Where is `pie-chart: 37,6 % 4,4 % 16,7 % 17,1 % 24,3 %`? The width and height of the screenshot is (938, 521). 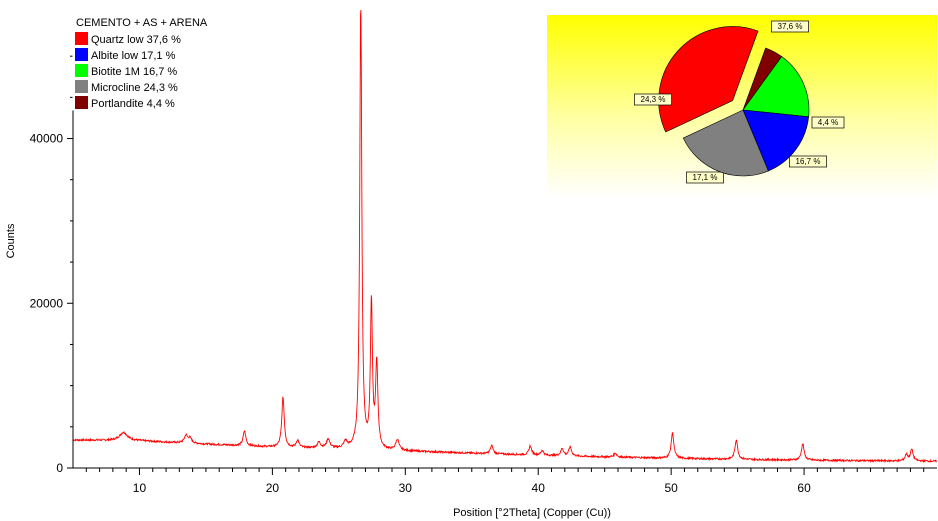 pie-chart: 37,6 % 4,4 % 16,7 % 17,1 % 24,3 % is located at coordinates (739, 102).